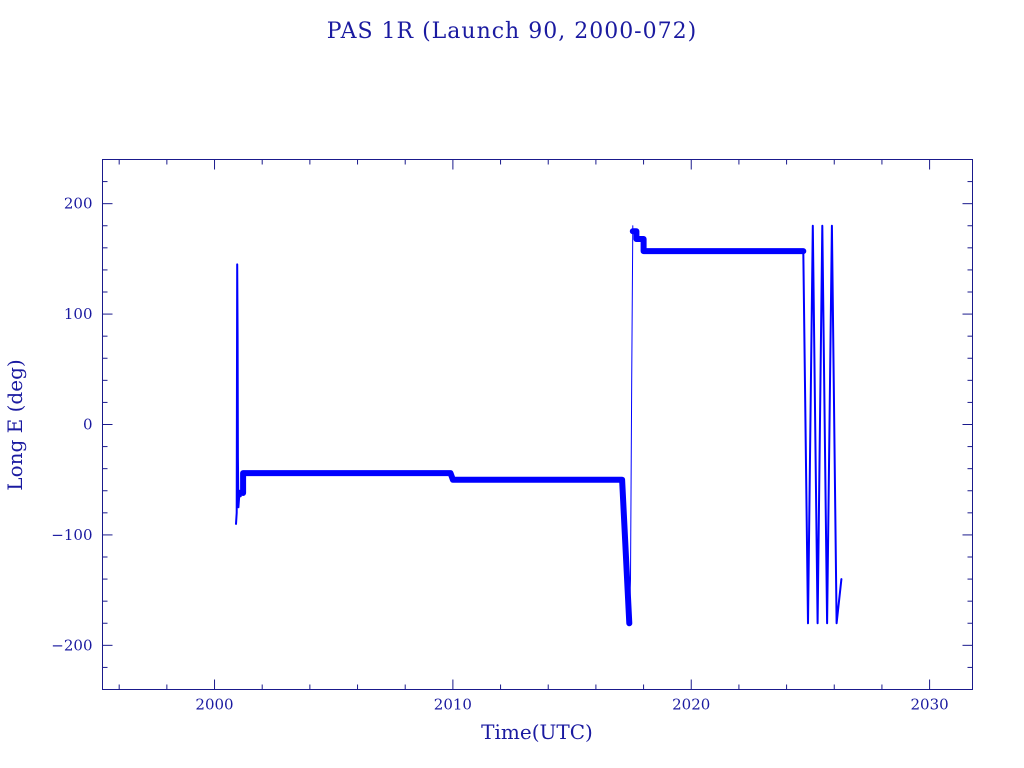 Image resolution: width=1024 pixels, height=768 pixels. What do you see at coordinates (88, 425) in the screenshot?
I see `y-tick-label: 0` at bounding box center [88, 425].